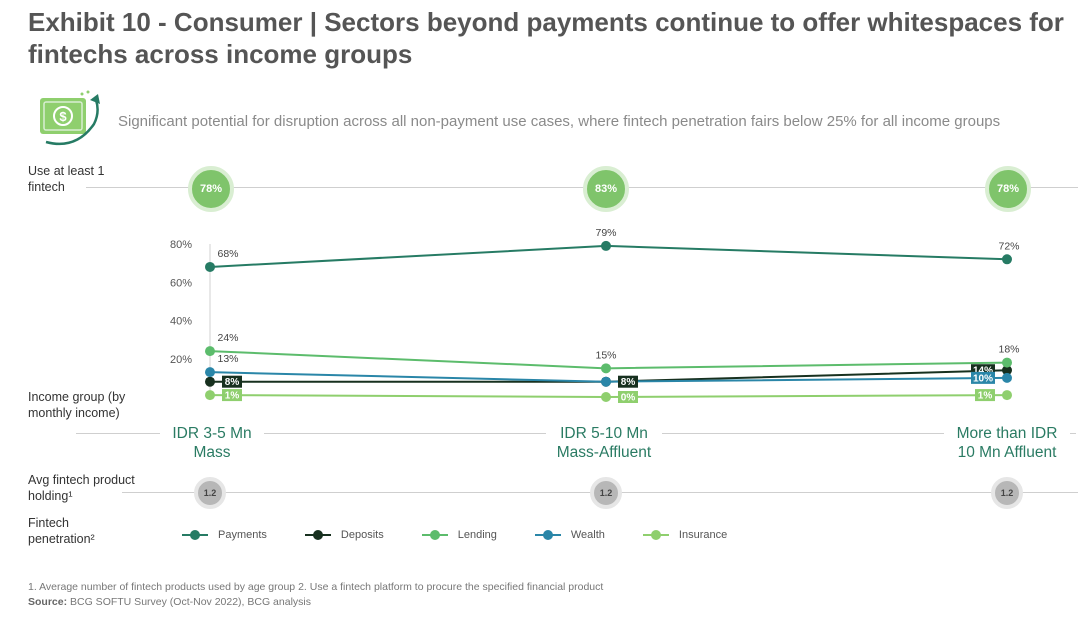  I want to click on legend-payments-swatch, so click(195, 535).